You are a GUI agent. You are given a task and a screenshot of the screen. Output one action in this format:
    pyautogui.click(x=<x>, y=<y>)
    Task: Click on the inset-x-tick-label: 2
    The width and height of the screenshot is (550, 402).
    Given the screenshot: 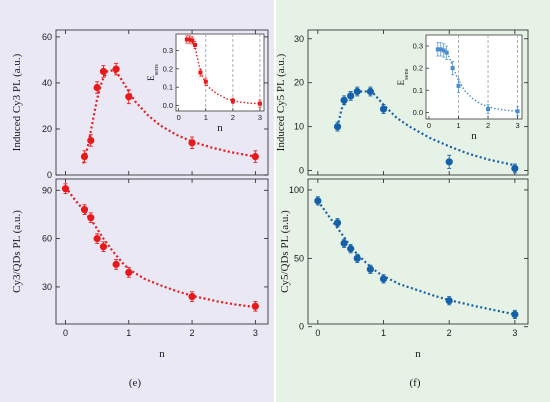 What is the action you would take?
    pyautogui.click(x=488, y=125)
    